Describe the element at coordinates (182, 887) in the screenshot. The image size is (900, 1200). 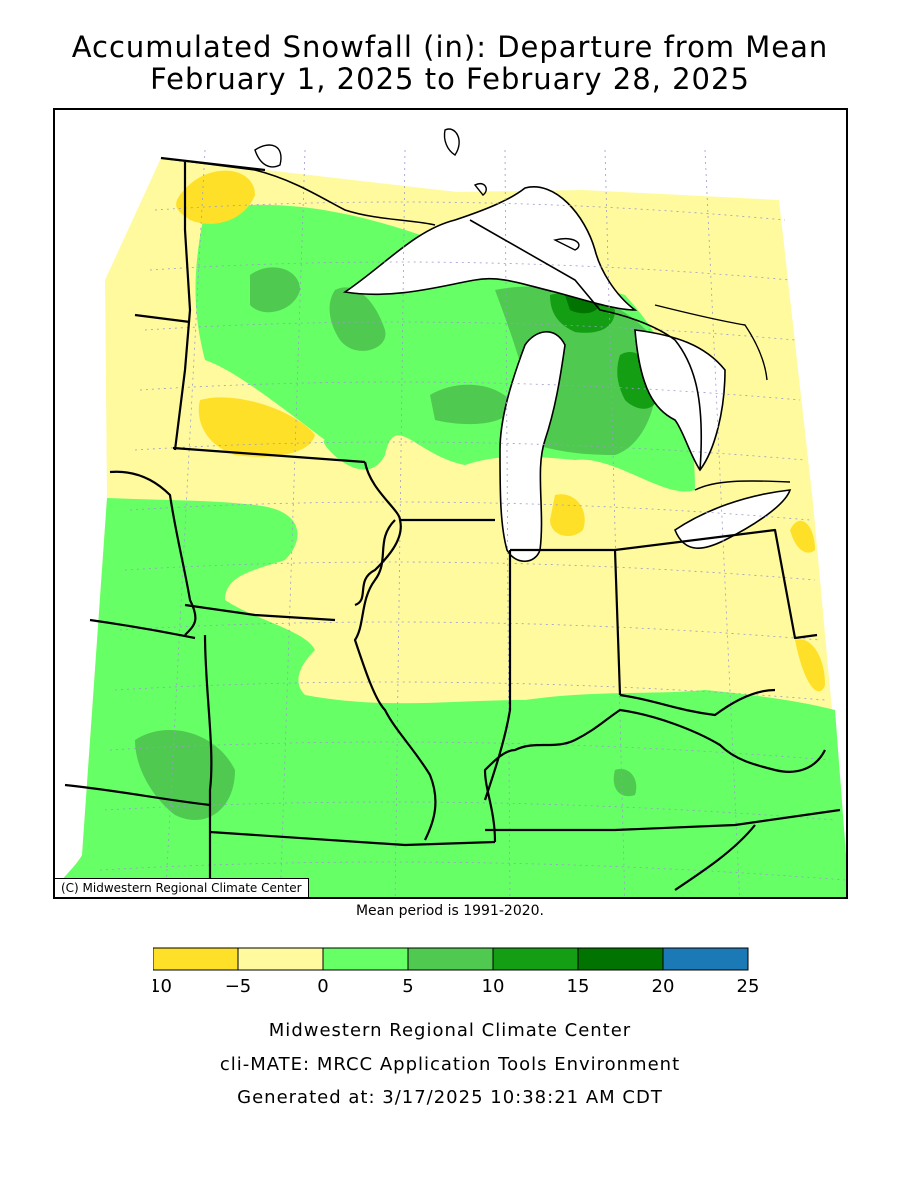
I see `copyright-label: (C) Midwestern Regional Climate Center` at that location.